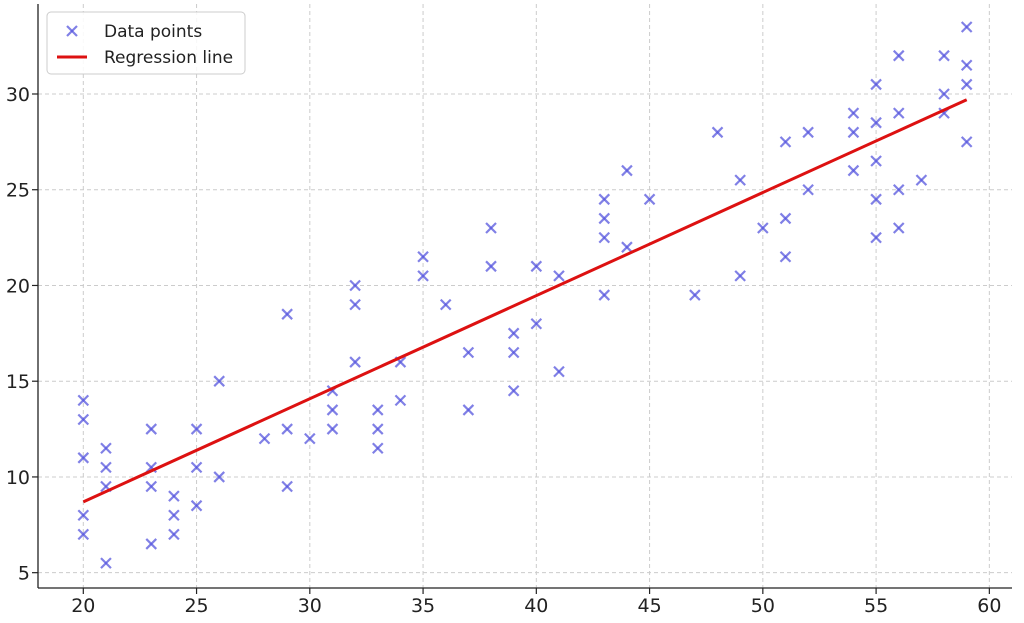 The image size is (1024, 623). Describe the element at coordinates (876, 606) in the screenshot. I see `x-tick-label: 55` at that location.